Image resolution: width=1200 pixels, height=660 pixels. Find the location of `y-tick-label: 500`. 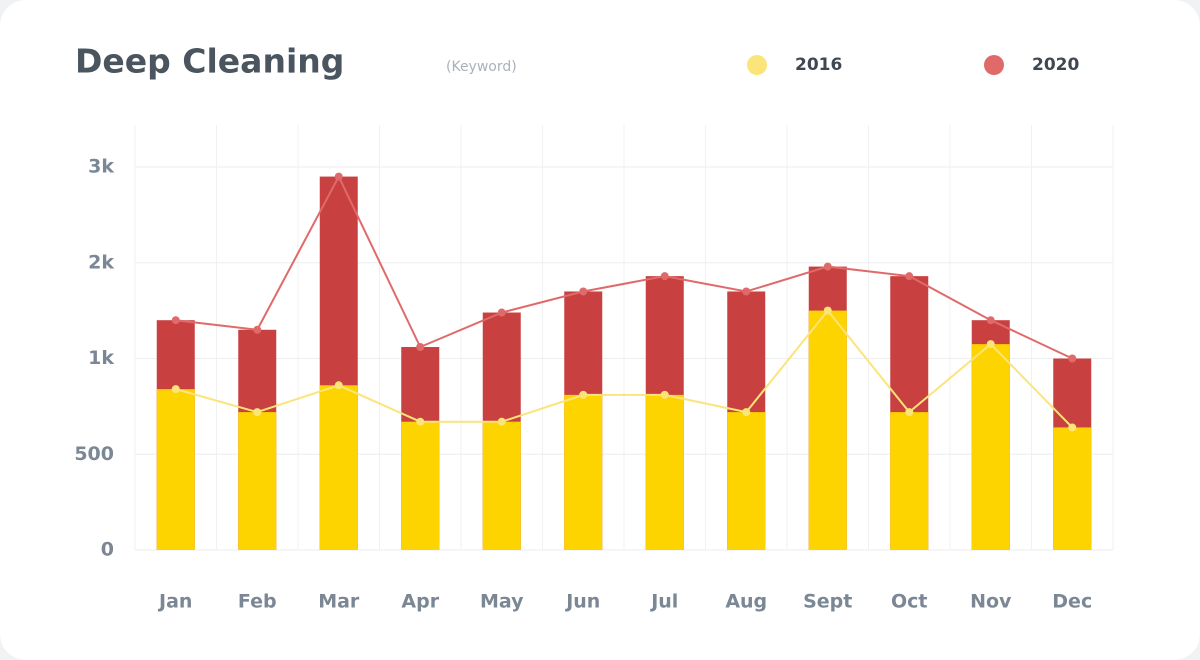

y-tick-label: 500 is located at coordinates (94, 454).